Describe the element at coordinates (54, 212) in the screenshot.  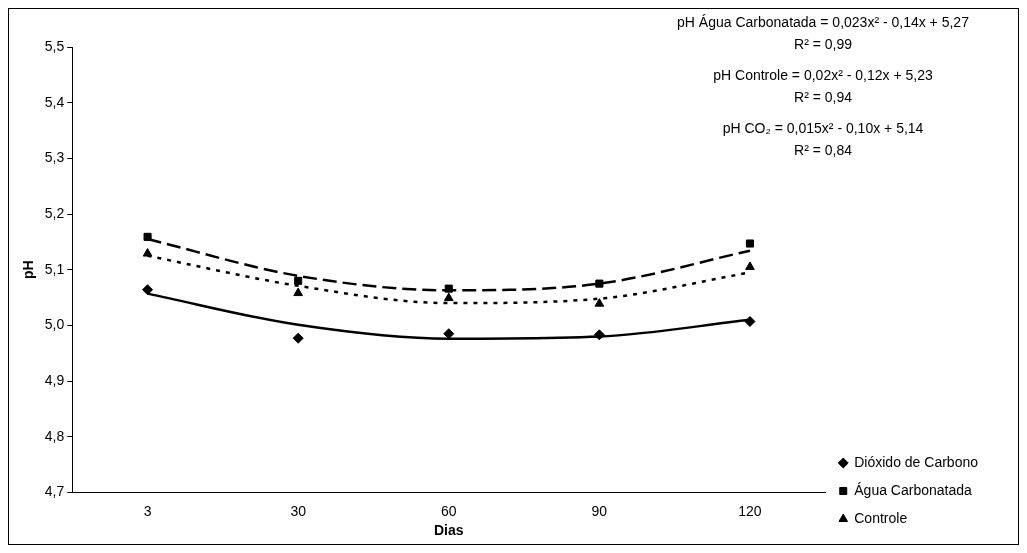
I see `y-tick-label: 5,2` at that location.